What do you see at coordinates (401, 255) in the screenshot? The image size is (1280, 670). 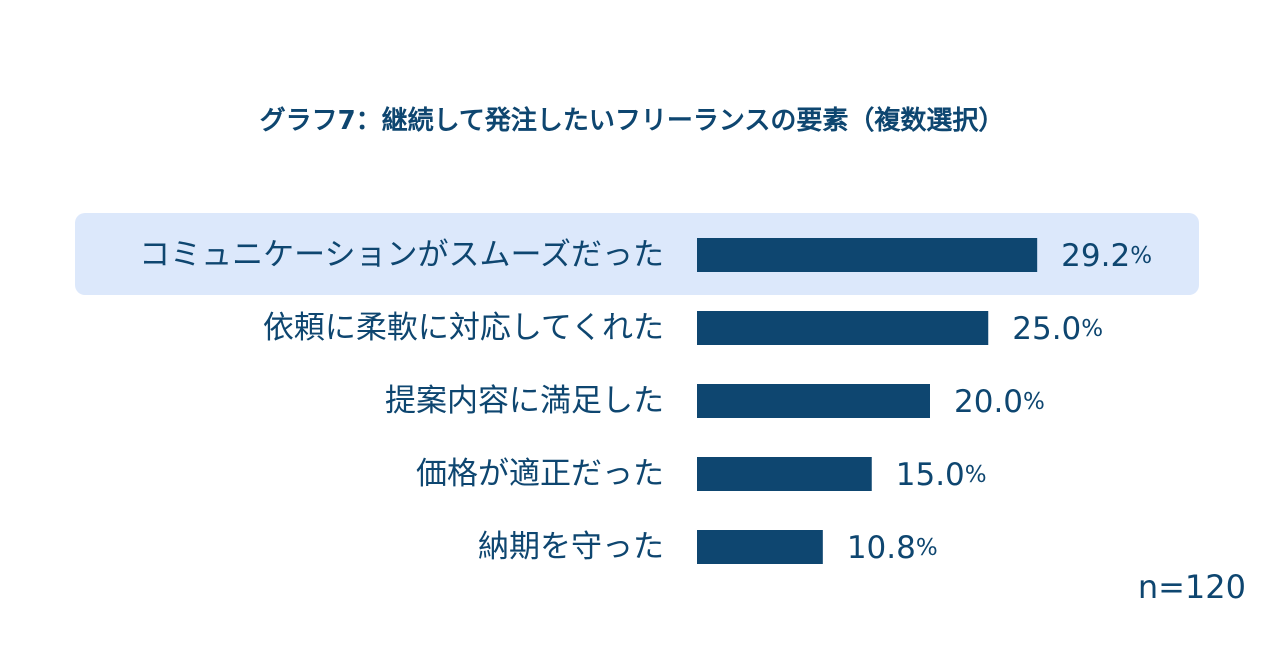 I see `category-label: コミュニケーションがスムーズだった` at bounding box center [401, 255].